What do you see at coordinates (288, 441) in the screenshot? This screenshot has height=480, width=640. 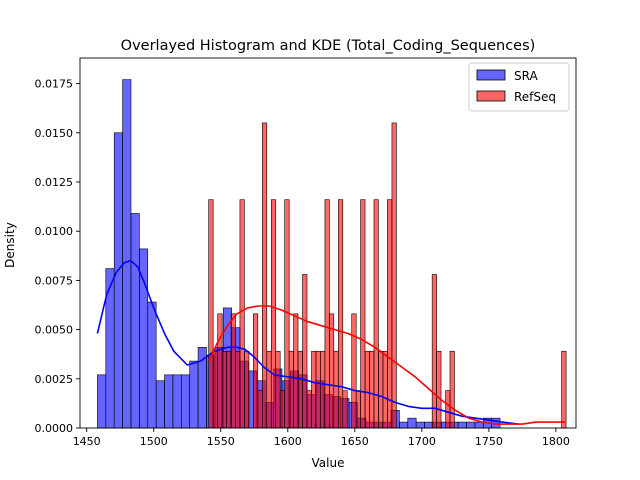 I see `x-tick-label: 1600` at bounding box center [288, 441].